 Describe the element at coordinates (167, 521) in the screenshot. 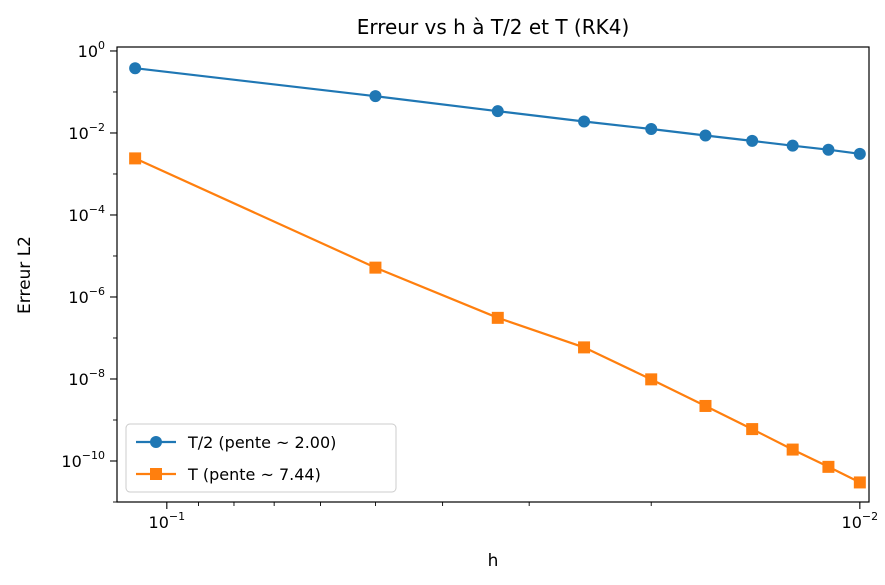

I see `x-tick-label: 10⁻¹` at that location.